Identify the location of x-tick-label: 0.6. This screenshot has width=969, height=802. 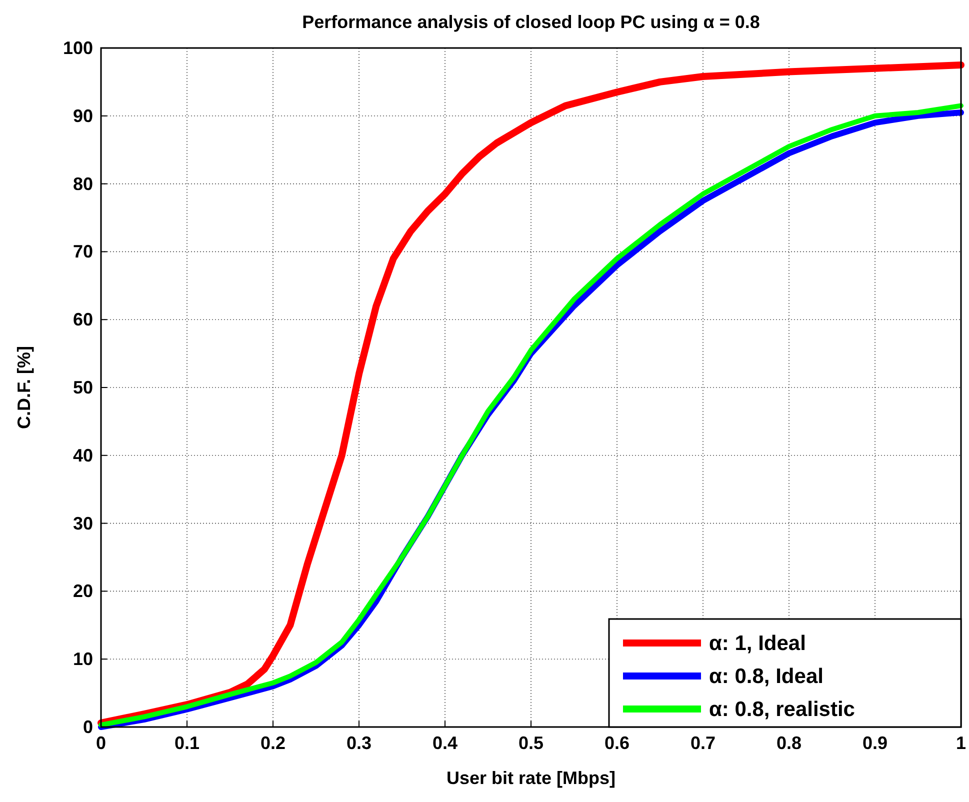
(617, 743).